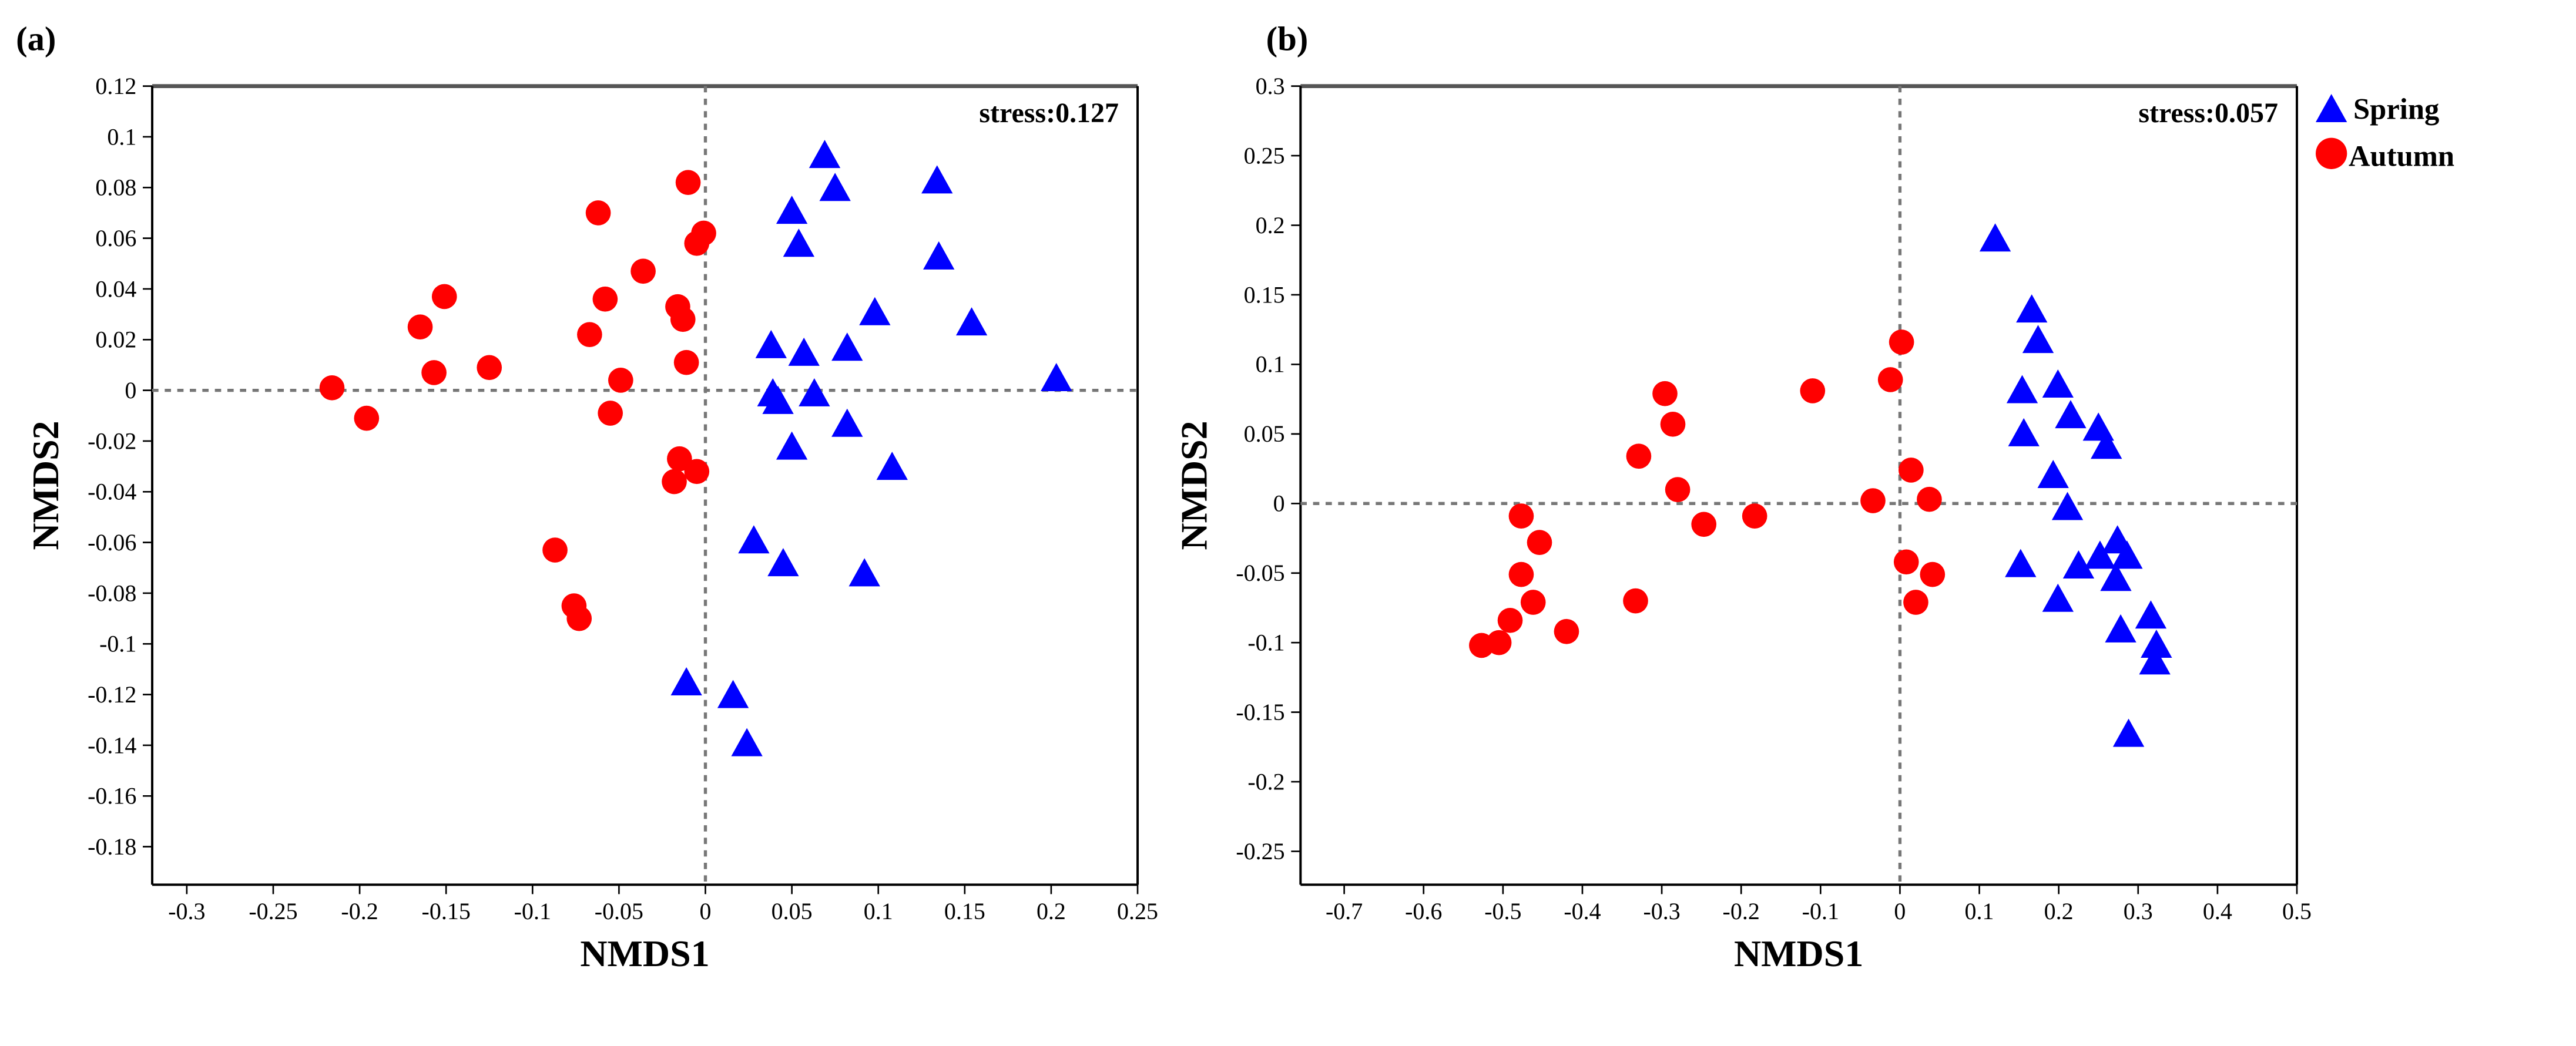 This screenshot has width=2576, height=1046. I want to click on x-tick-label: -0.3, so click(1662, 911).